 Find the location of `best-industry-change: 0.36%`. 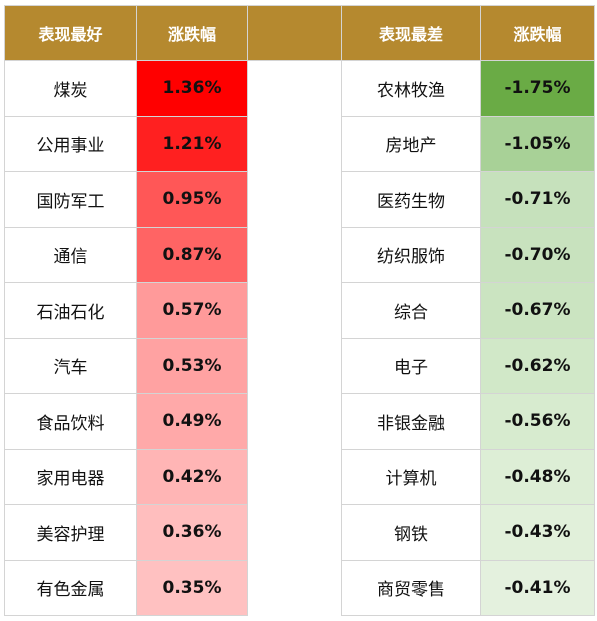

best-industry-change: 0.36% is located at coordinates (192, 532).